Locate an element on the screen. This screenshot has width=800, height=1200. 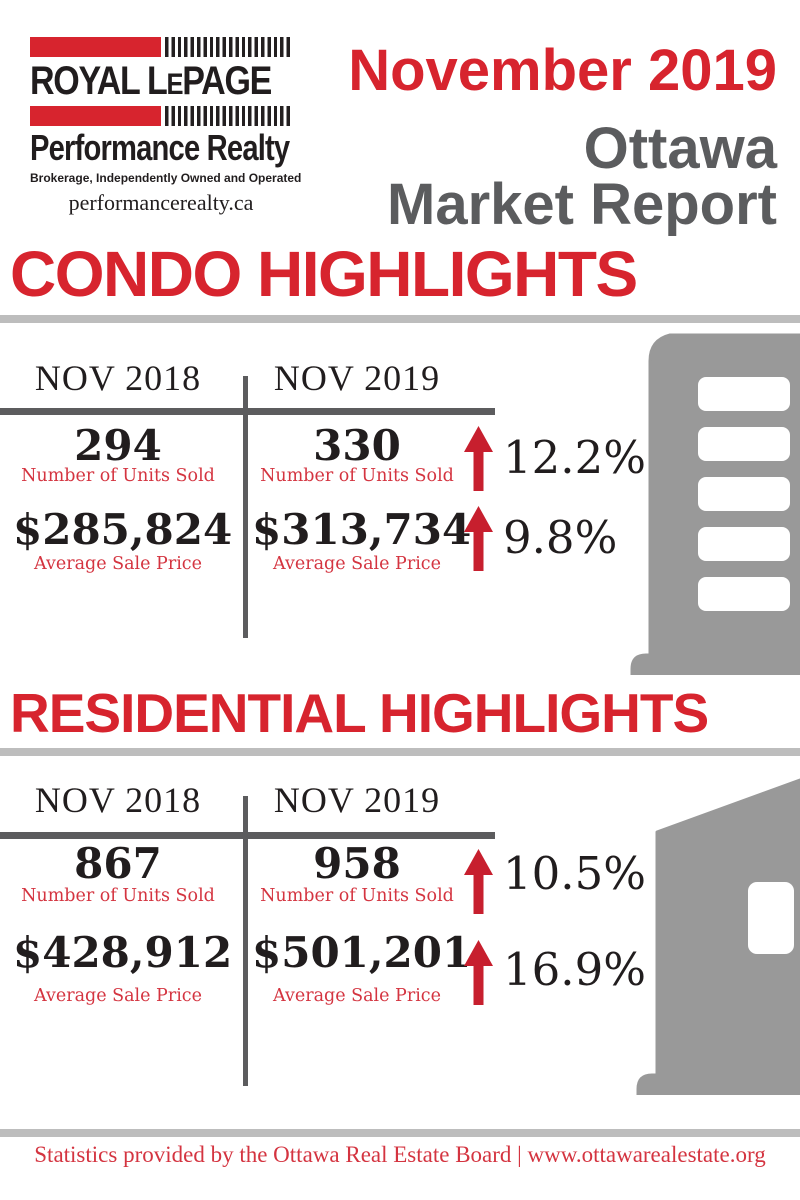
residential-price-label-2018: Average Sale Price is located at coordinates (118, 996).